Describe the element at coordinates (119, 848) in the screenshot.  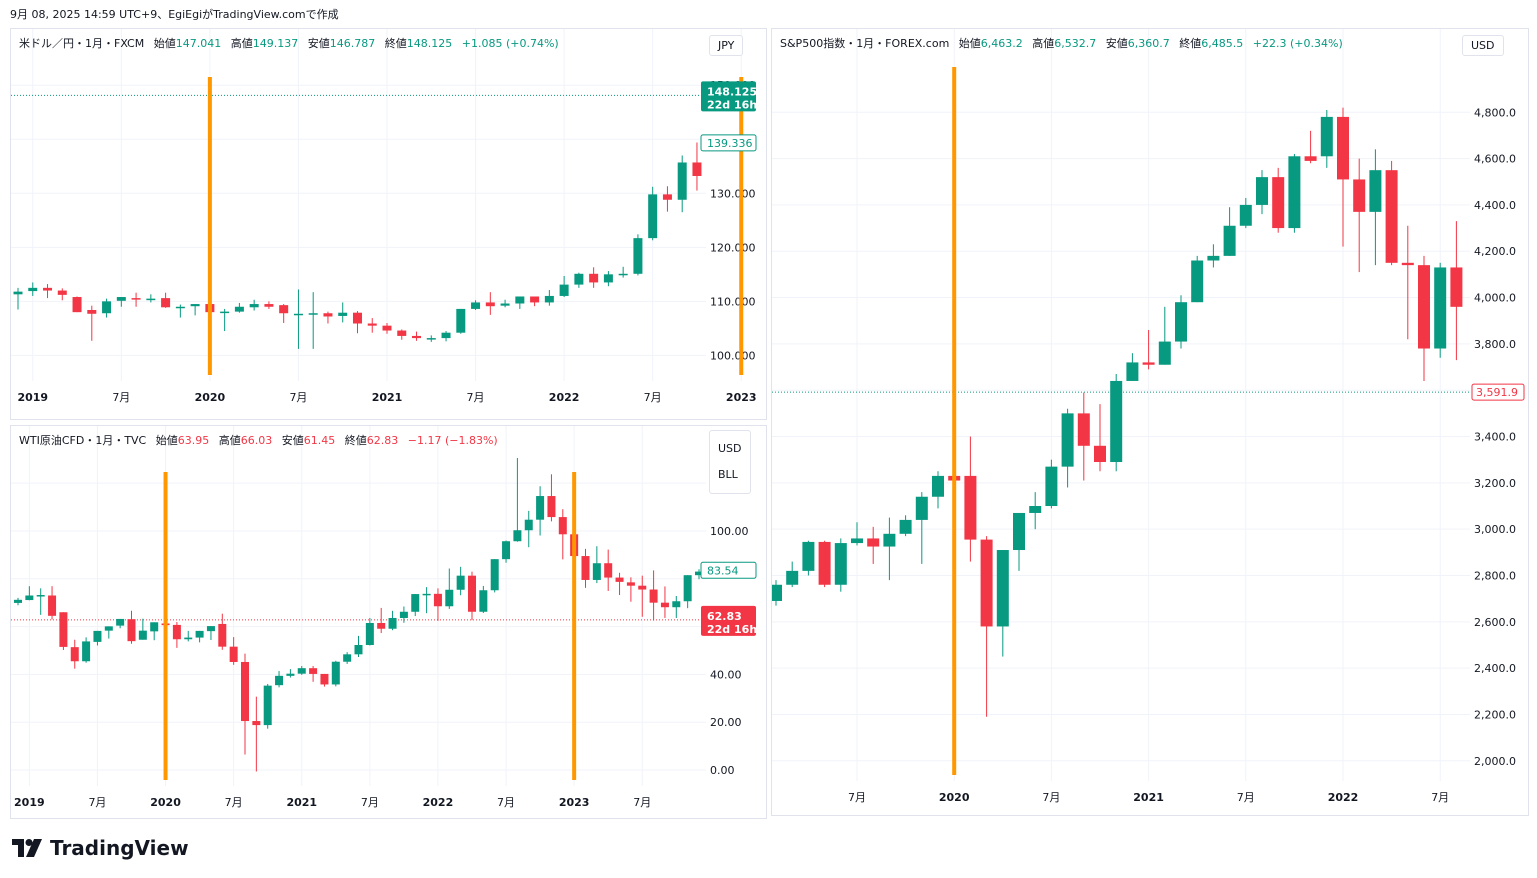
I see `brand-name: TradingView` at that location.